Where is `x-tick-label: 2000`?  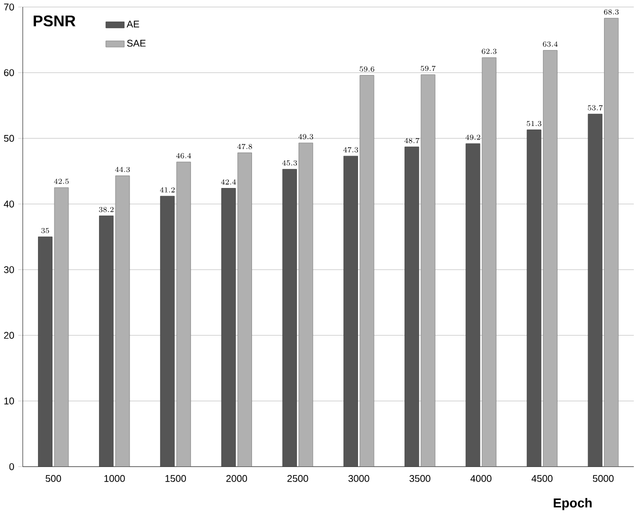
x-tick-label: 2000 is located at coordinates (237, 478).